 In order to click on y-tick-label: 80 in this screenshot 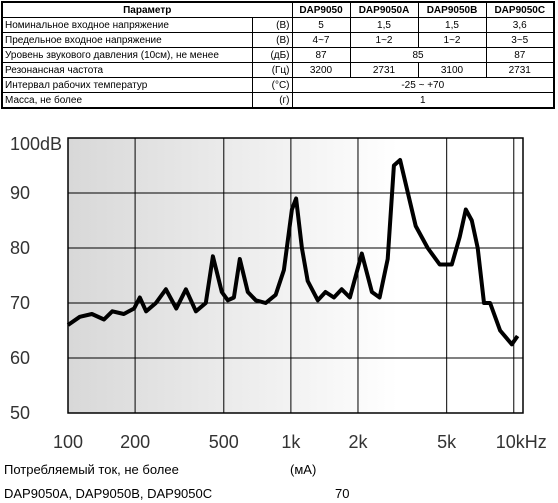, I will do `click(20, 248)`.